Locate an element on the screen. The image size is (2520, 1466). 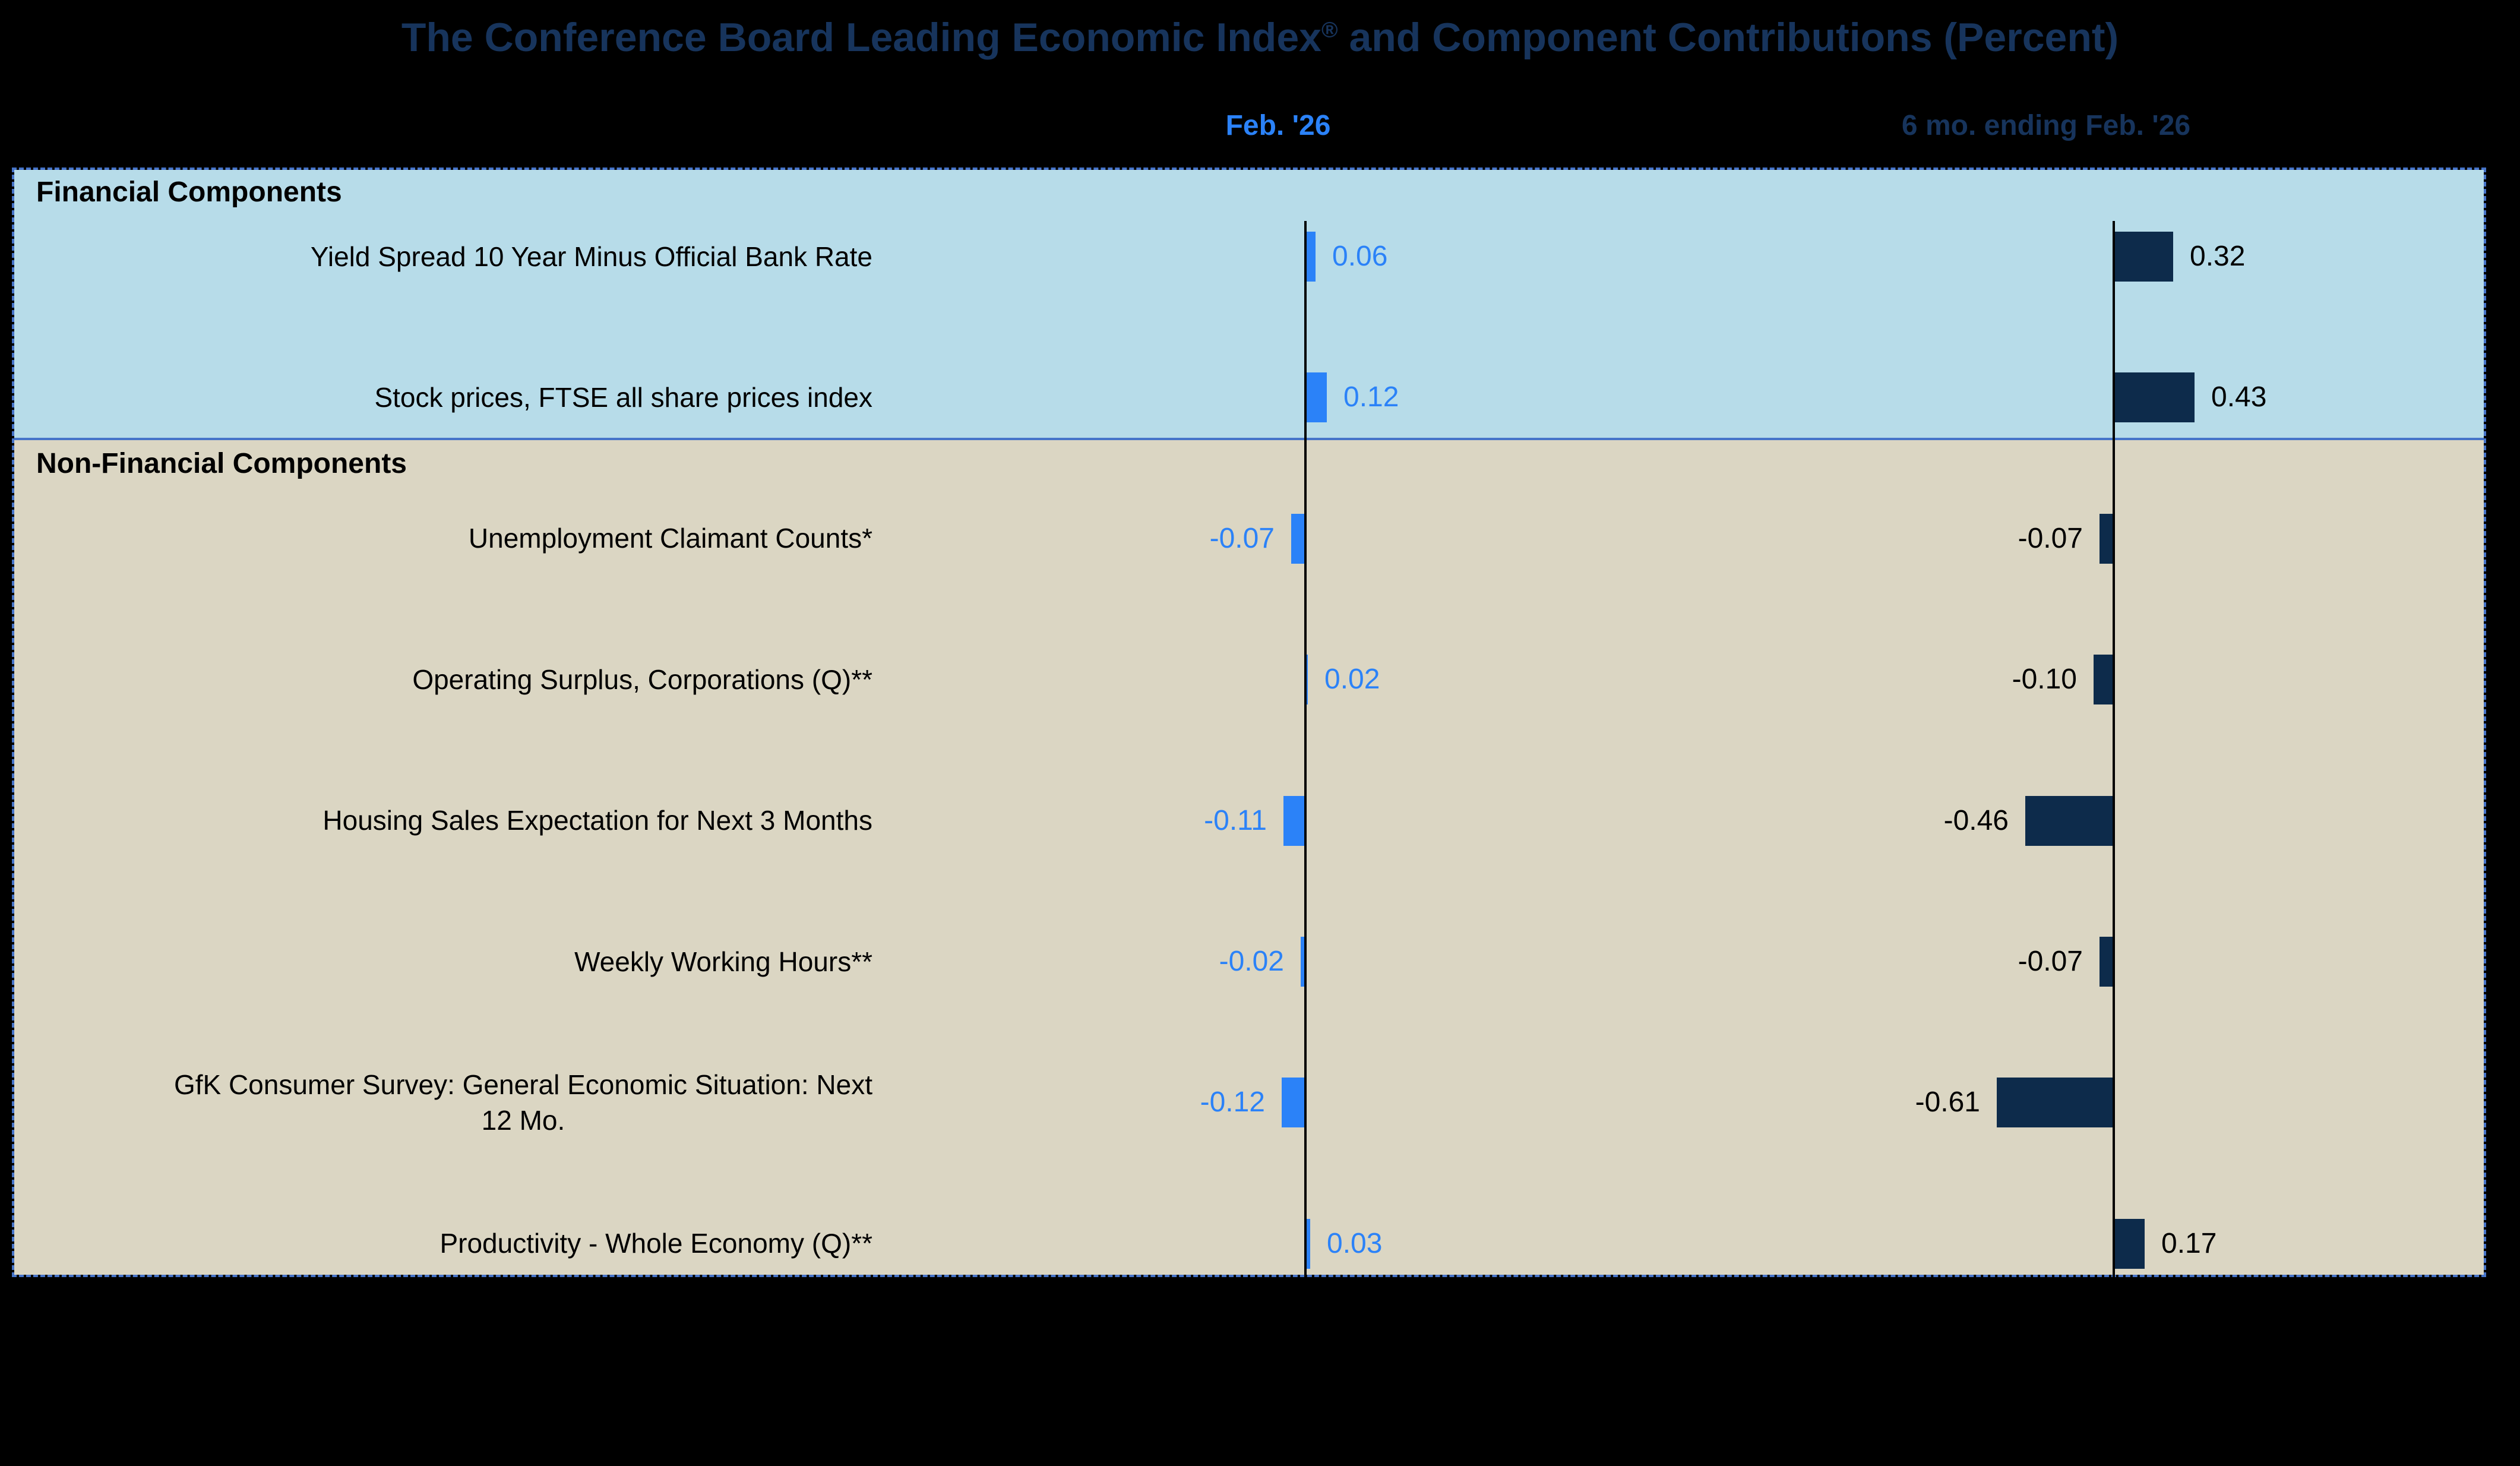
feb-value-label-row-4: -0.11 is located at coordinates (1235, 820).